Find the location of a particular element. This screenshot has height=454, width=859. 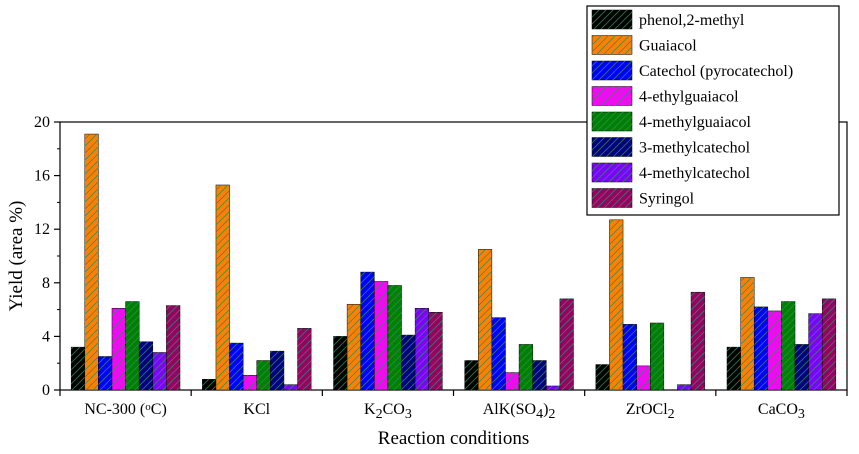

legend-label: phenol,2-methyl is located at coordinates (692, 20).